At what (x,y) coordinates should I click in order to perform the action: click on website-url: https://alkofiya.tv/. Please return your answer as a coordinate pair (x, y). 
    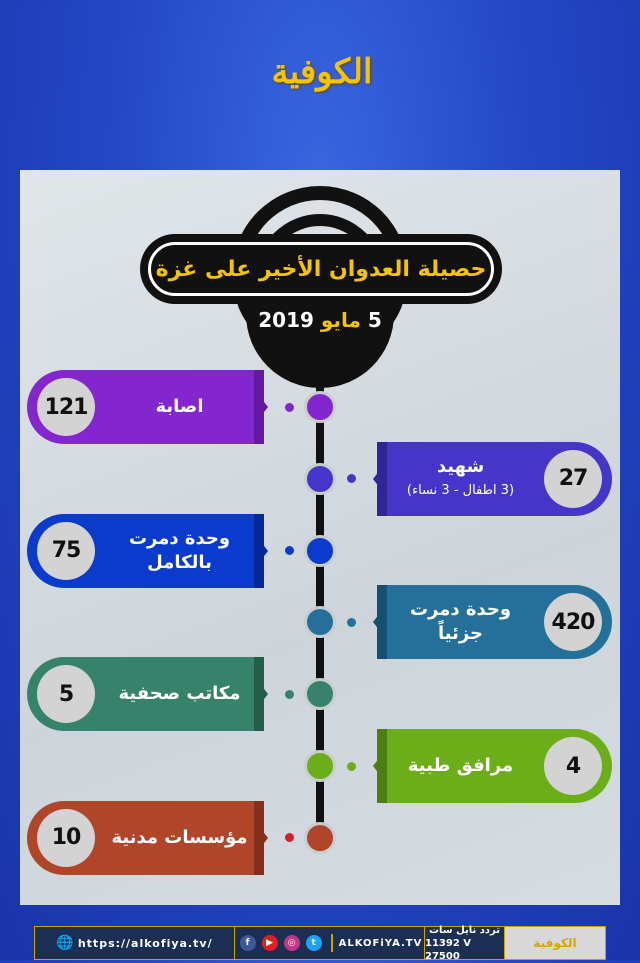
    Looking at the image, I should click on (145, 943).